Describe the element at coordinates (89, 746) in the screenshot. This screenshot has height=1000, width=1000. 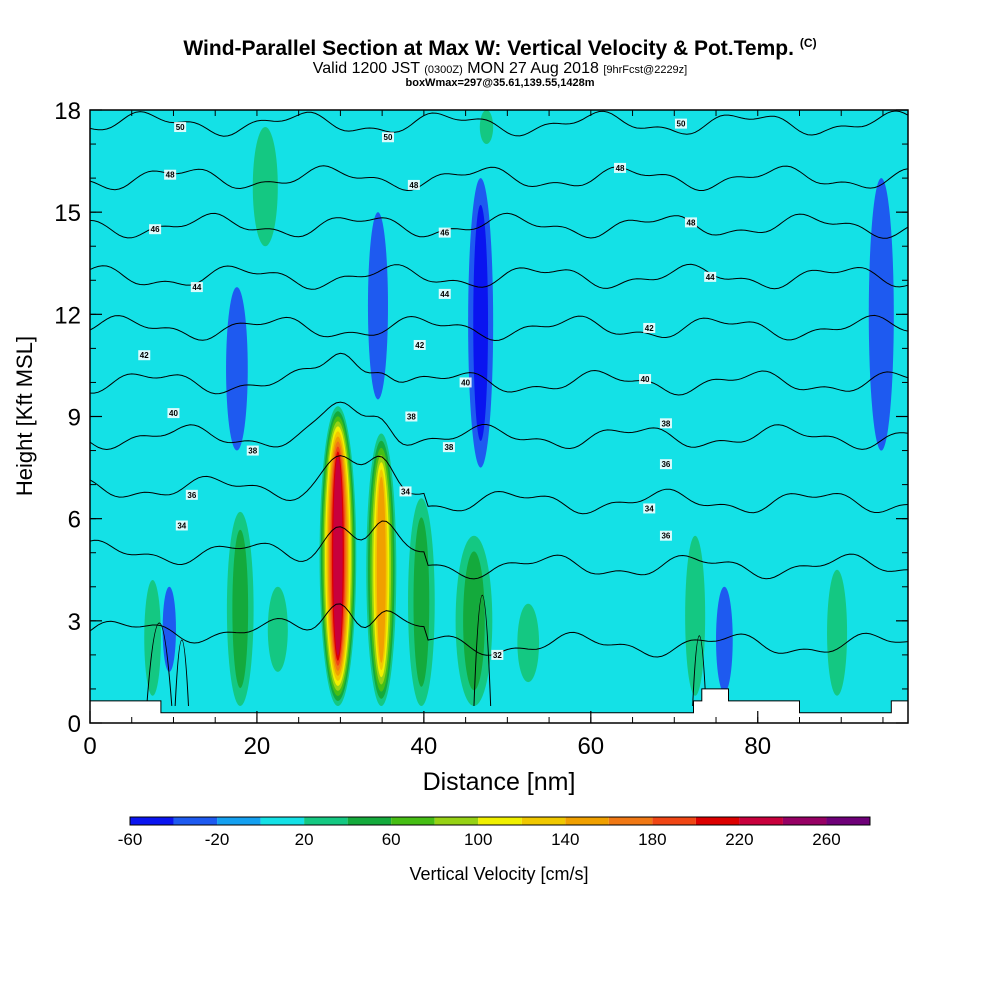
I see `x-tick-label: 0` at that location.